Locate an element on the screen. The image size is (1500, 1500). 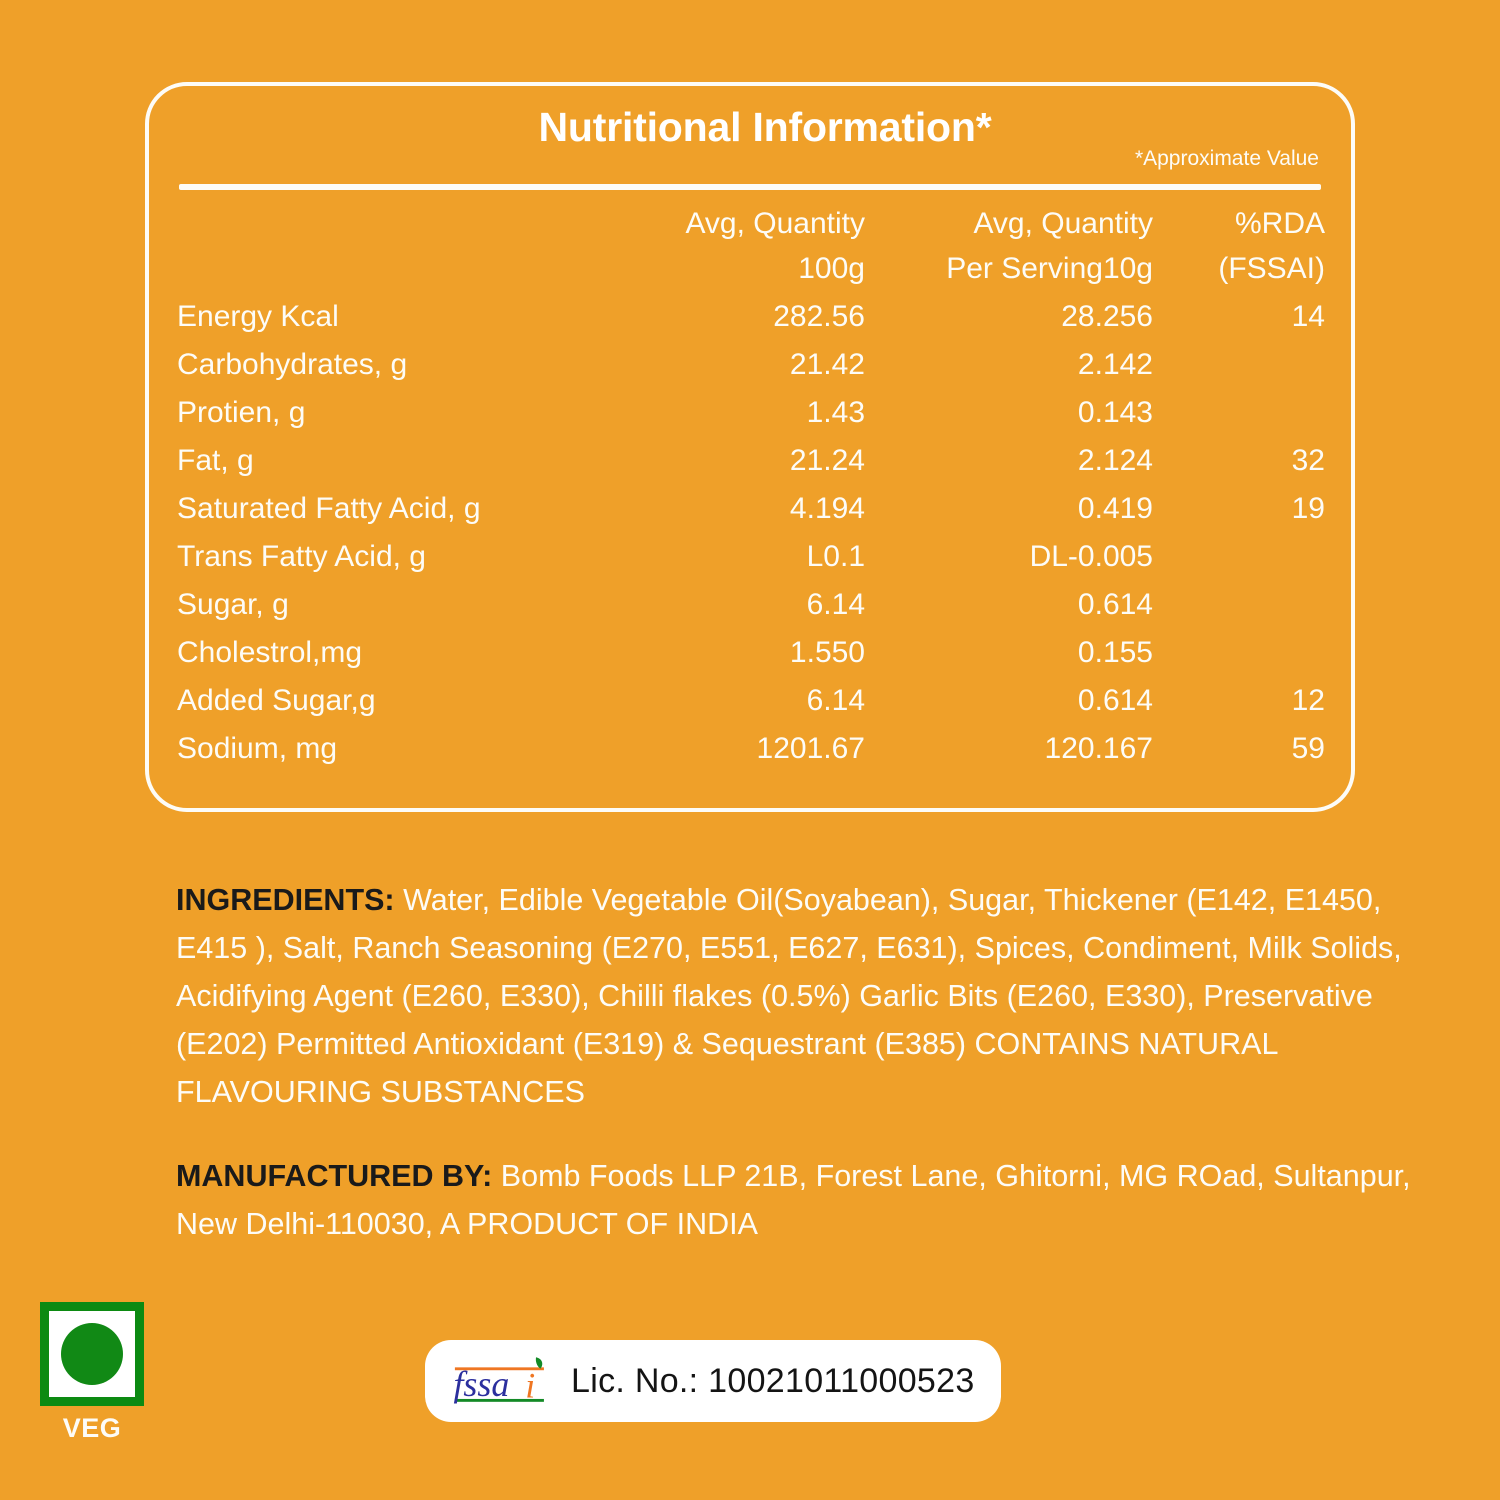
nutrient-per-100g: 1.43 is located at coordinates (835, 412).